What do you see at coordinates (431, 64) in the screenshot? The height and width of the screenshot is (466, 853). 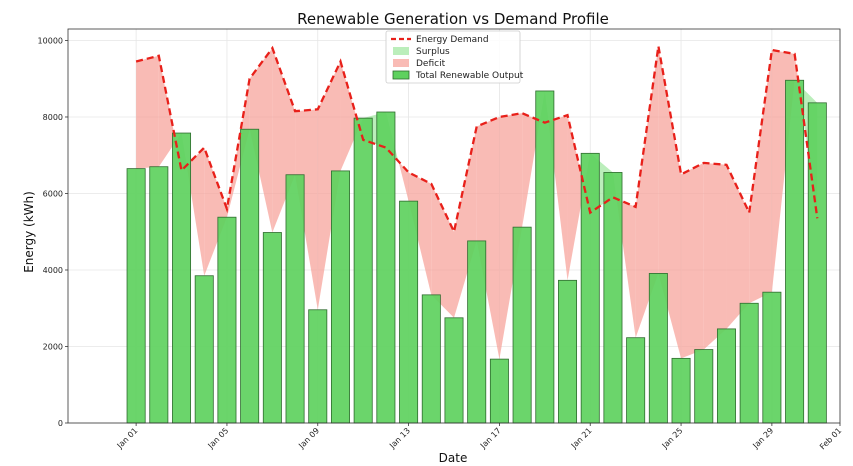 I see `legend-label: Deficit` at bounding box center [431, 64].